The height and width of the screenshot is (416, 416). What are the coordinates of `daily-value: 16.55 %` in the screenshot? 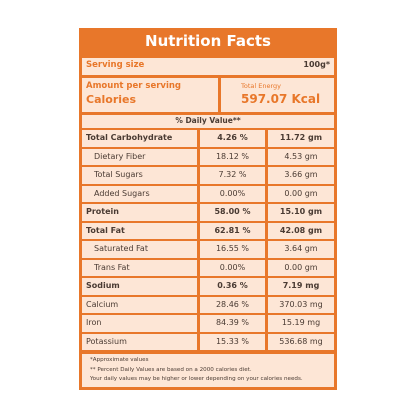 It's located at (232, 248).